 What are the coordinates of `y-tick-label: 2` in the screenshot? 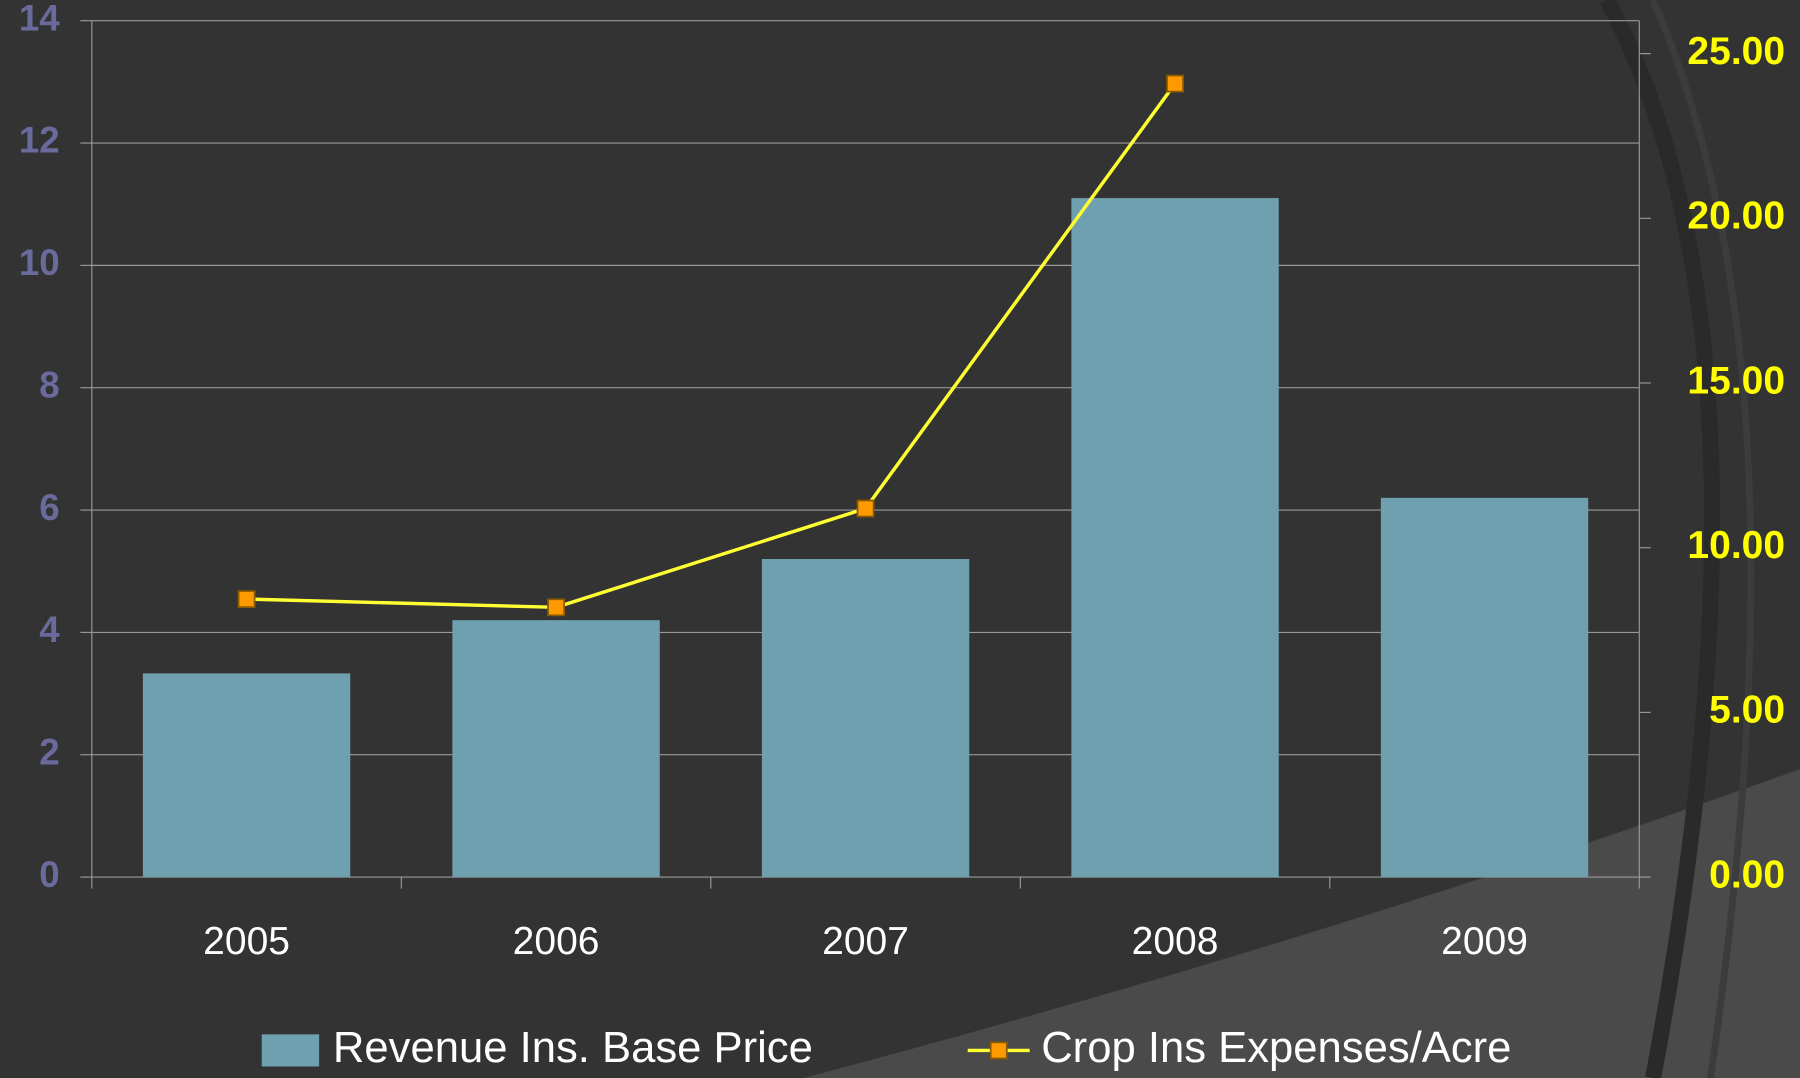 It's located at (49, 751).